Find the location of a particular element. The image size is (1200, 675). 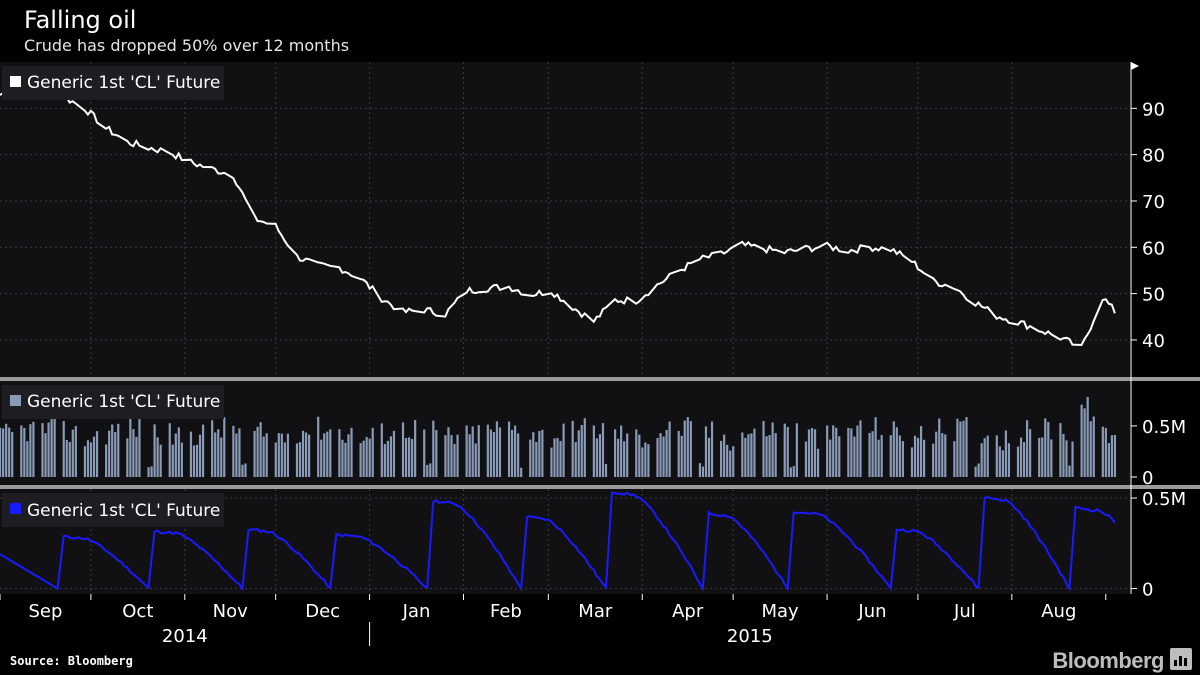

volume-y-tick-label: 0 is located at coordinates (1147, 478).